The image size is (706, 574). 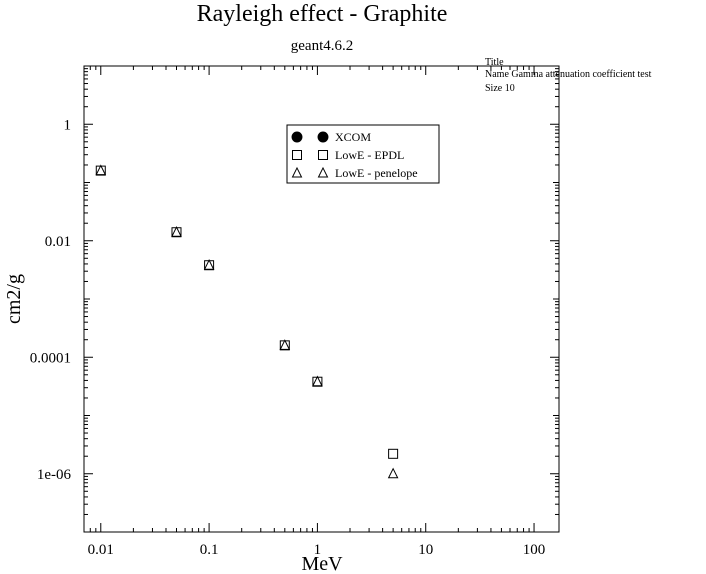 I want to click on corner-note-line-3: Size 10, so click(x=500, y=88).